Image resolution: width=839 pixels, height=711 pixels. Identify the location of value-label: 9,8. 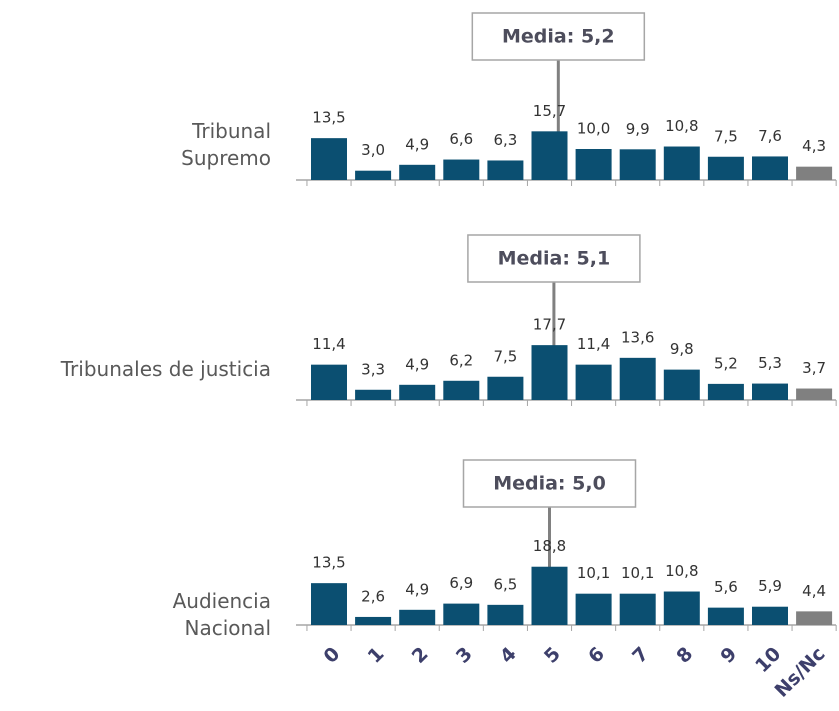
(682, 349).